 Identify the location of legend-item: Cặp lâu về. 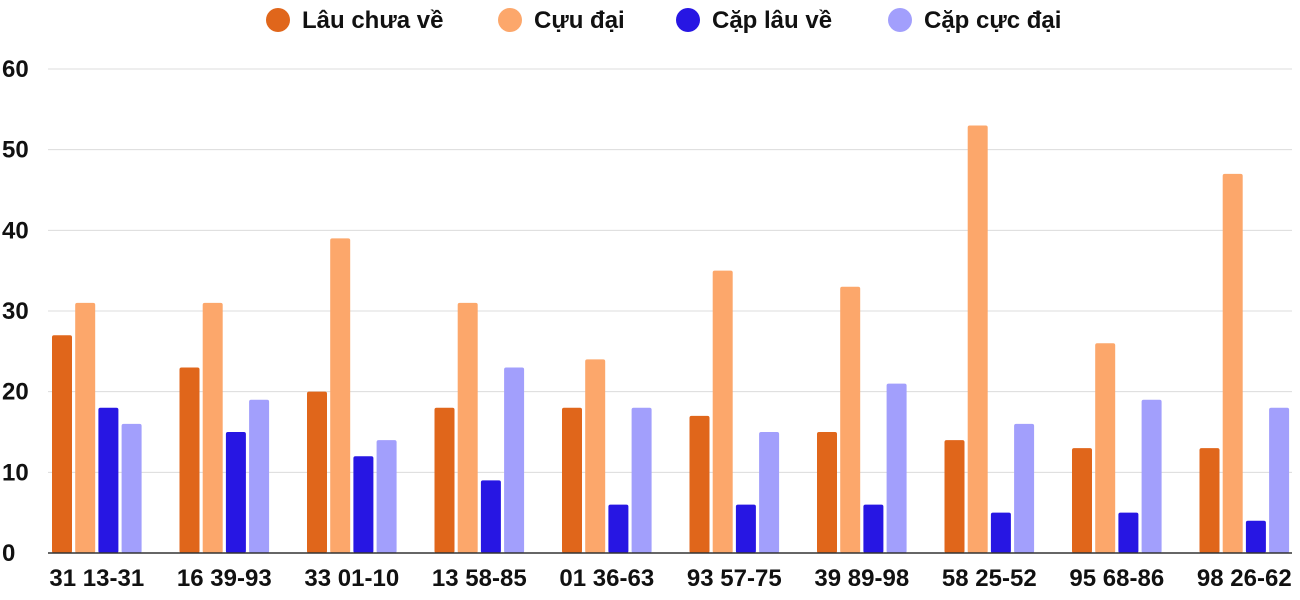
(754, 20).